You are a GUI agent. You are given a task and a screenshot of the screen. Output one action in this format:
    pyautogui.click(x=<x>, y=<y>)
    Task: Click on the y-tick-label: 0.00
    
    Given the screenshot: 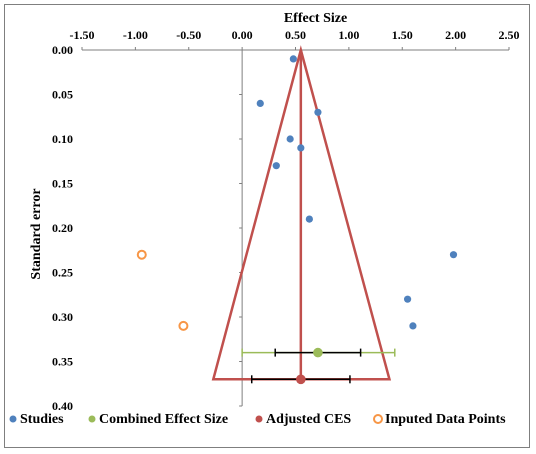 What is the action you would take?
    pyautogui.click(x=62, y=50)
    